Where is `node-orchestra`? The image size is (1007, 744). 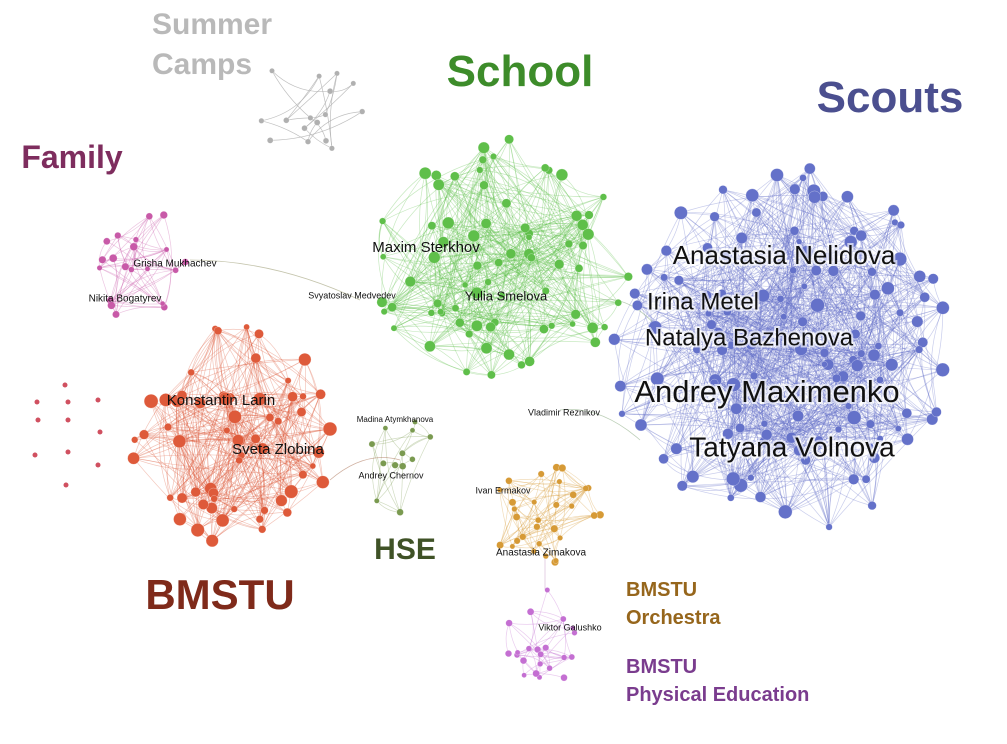
node-orchestra is located at coordinates (512, 546).